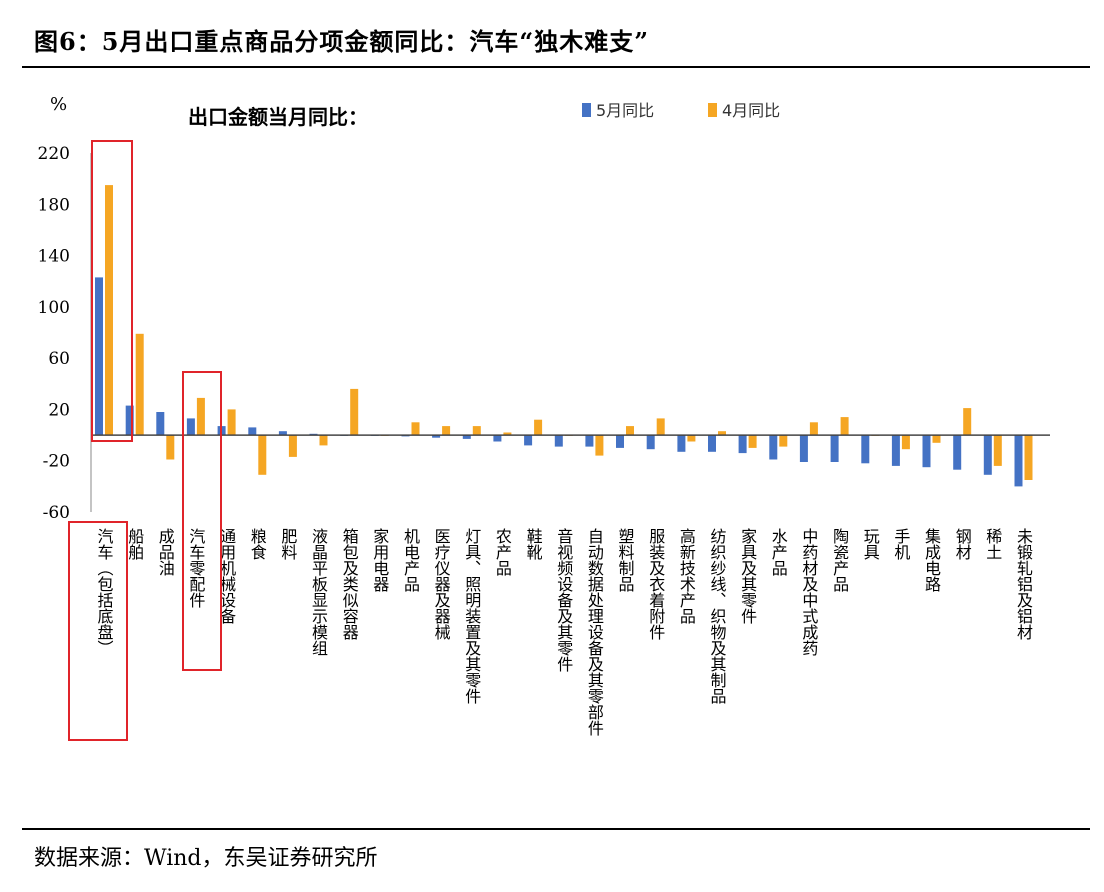 This screenshot has height=892, width=1104. What do you see at coordinates (441, 584) in the screenshot?
I see `x-category-label: 医疗仪器及器械` at bounding box center [441, 584].